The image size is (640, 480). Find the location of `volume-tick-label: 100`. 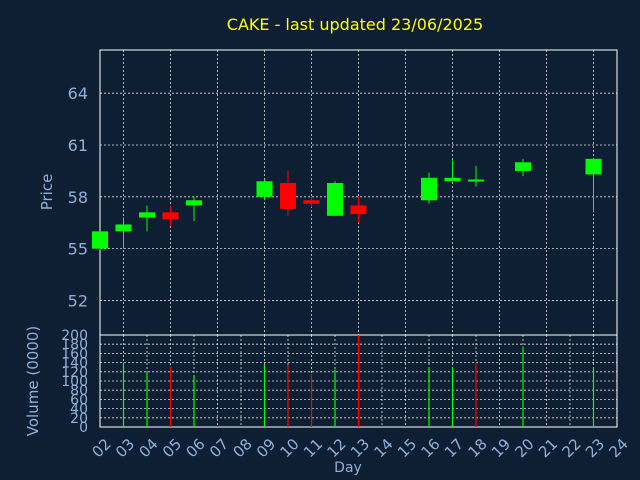

volume-tick-label: 100 is located at coordinates (74, 382).